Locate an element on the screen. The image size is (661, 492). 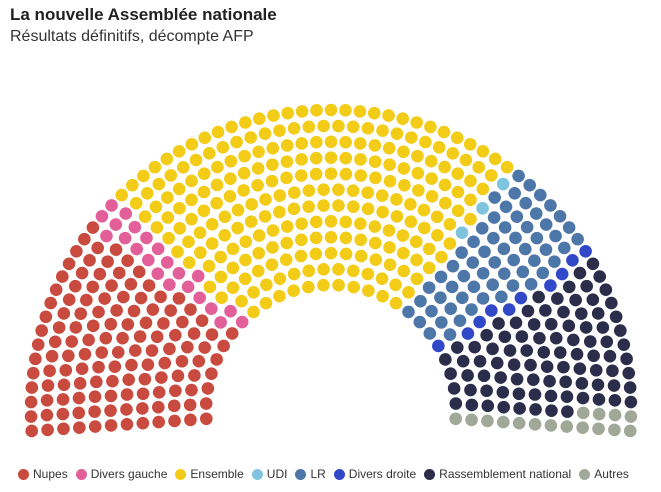
legend-swatch is located at coordinates (257, 474).